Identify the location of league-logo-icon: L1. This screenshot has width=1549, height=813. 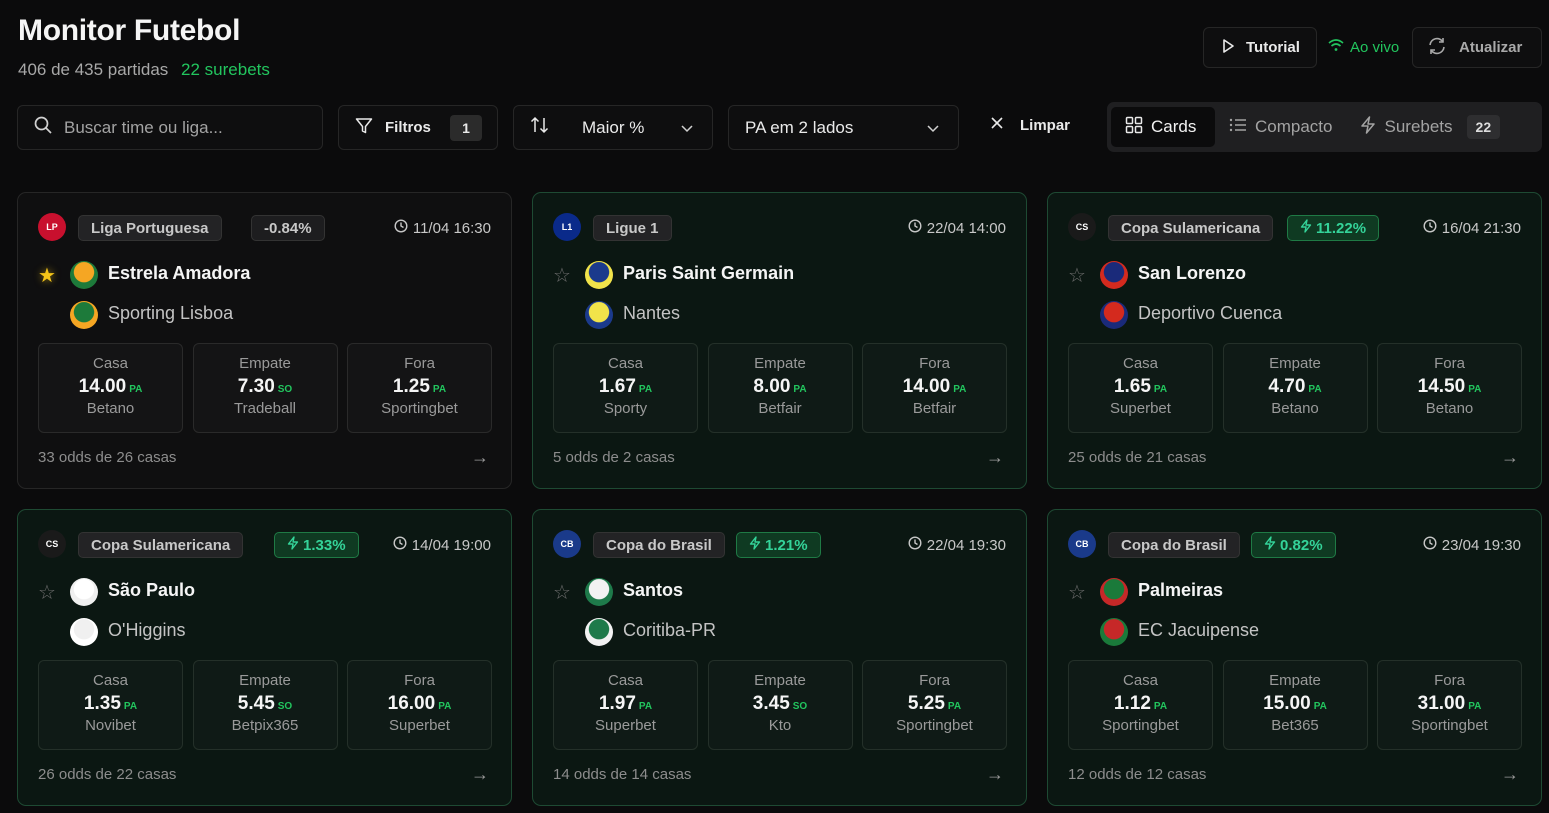
(567, 227).